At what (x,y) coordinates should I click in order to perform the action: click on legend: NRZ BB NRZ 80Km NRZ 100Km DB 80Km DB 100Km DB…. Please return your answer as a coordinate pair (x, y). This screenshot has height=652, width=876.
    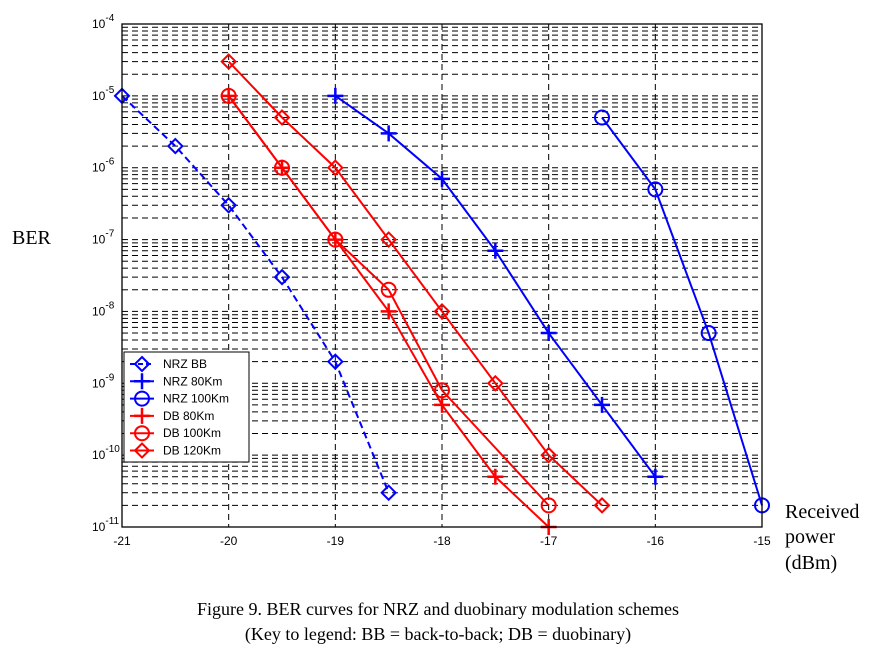
    Looking at the image, I should click on (186, 407).